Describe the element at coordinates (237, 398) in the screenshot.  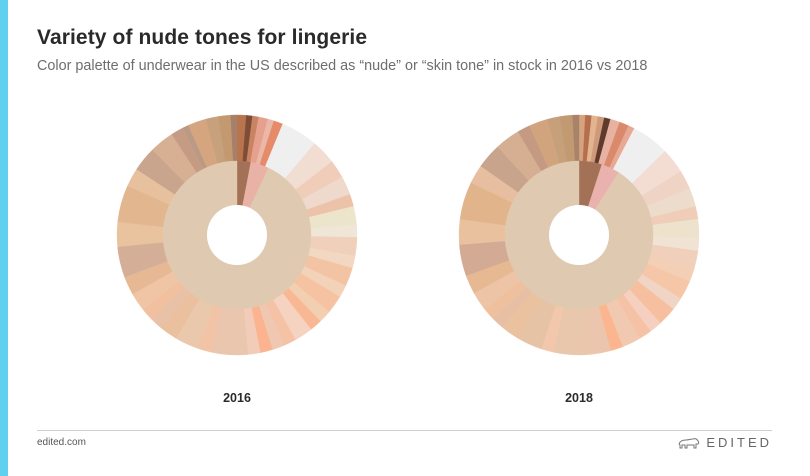
I see `donut-label-2016: 2016` at that location.